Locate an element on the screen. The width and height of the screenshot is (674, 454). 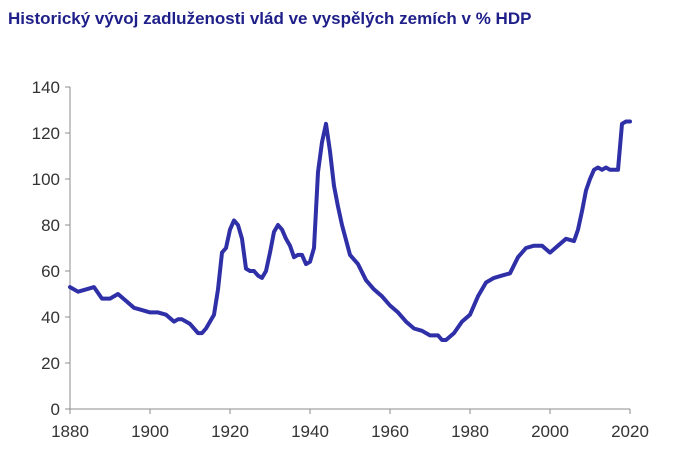
y-tick-label: 140 is located at coordinates (46, 87).